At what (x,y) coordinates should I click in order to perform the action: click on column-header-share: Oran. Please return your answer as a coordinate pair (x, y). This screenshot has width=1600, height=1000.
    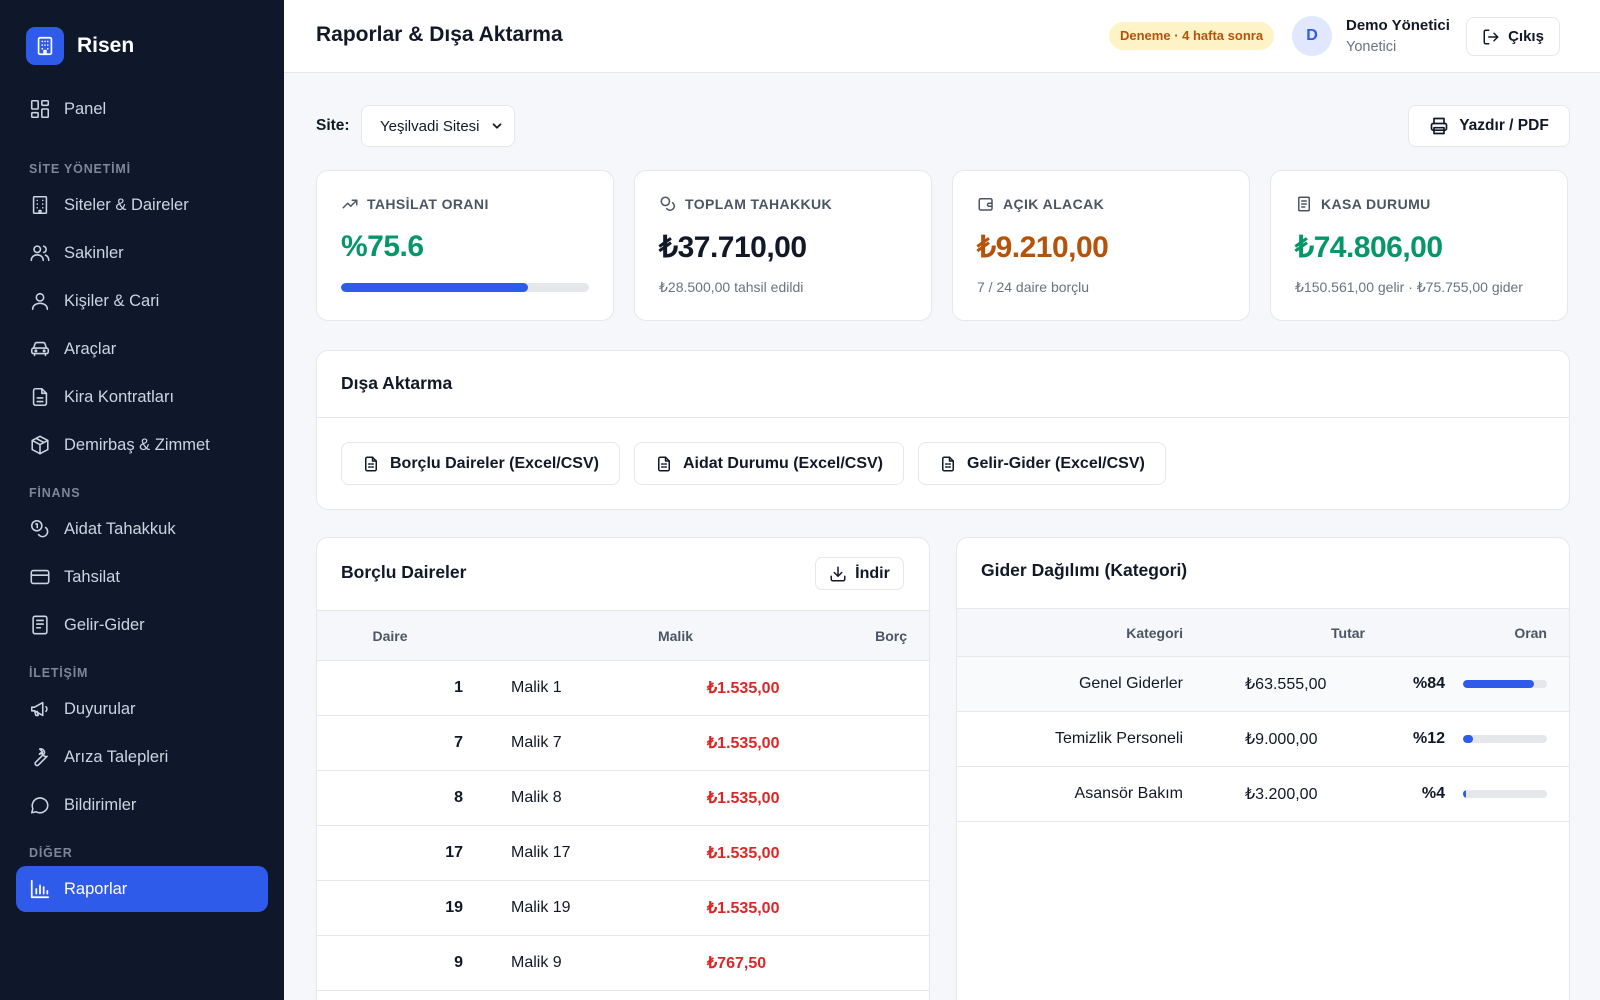
    Looking at the image, I should click on (1468, 632).